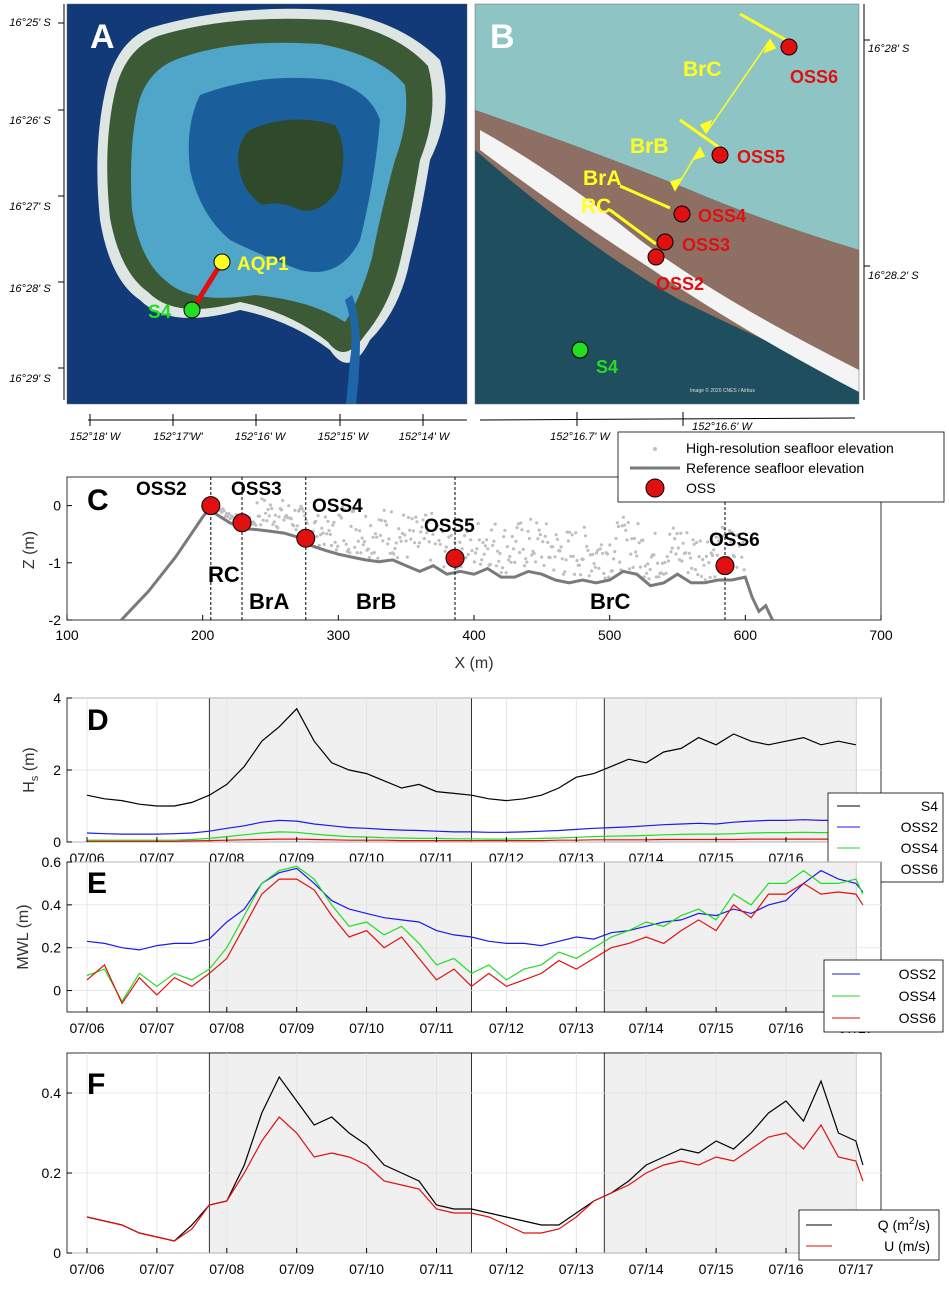 This screenshot has width=949, height=1311. I want to click on x-tick-label: 07/06, so click(86, 1269).